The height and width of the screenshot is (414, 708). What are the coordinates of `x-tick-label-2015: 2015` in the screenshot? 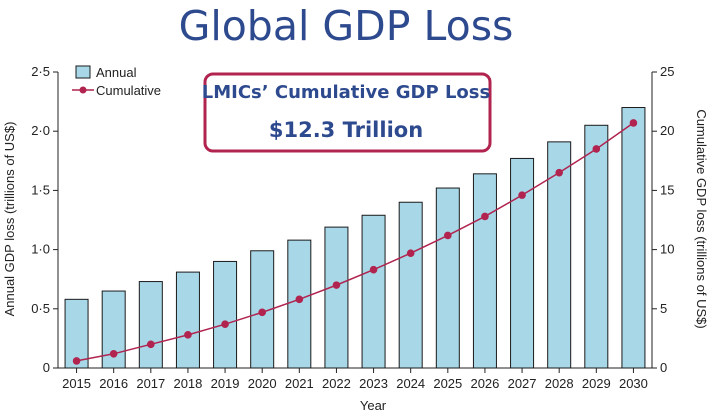 It's located at (76, 383).